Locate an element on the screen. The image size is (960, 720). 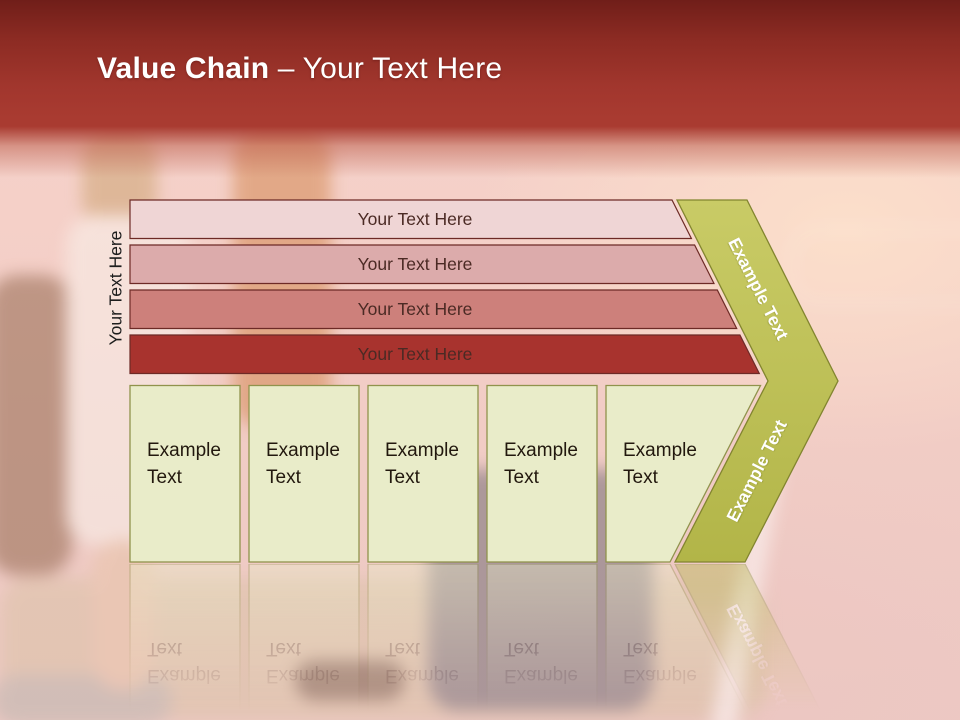
value-row-label-2: Your Text Here is located at coordinates (415, 264).